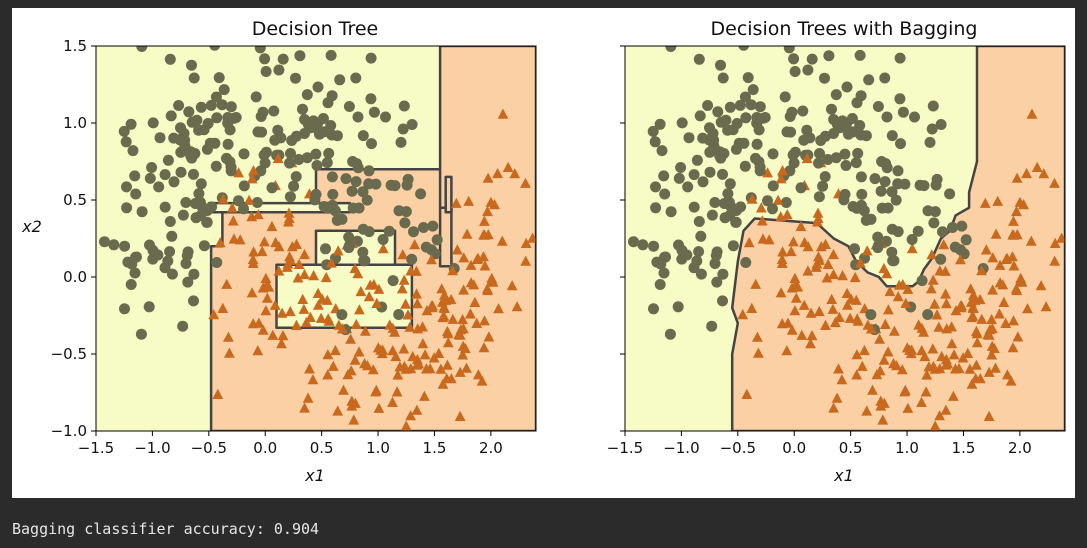  What do you see at coordinates (75, 200) in the screenshot?
I see `y-tick-label: 0.5` at bounding box center [75, 200].